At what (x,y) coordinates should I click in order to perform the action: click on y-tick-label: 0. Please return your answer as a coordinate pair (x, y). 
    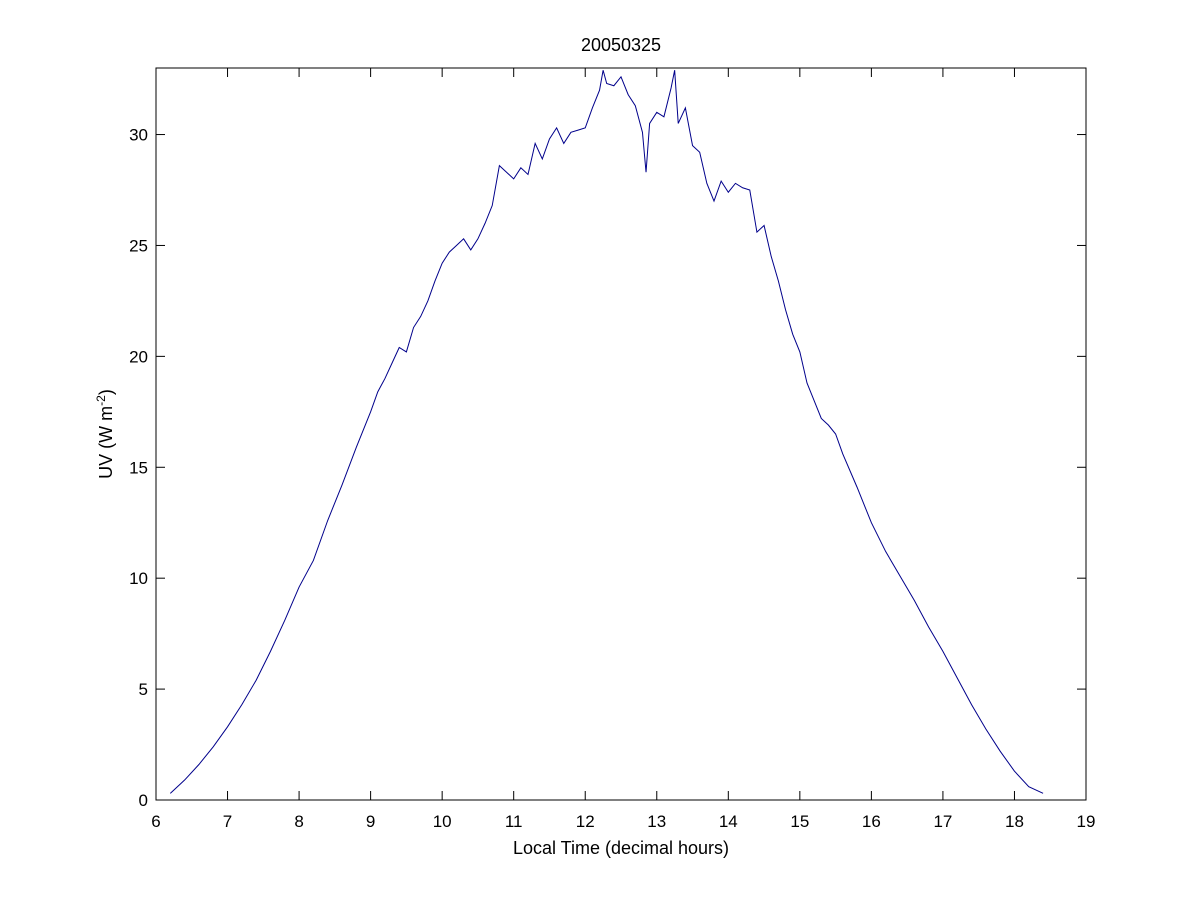
    Looking at the image, I should click on (143, 800).